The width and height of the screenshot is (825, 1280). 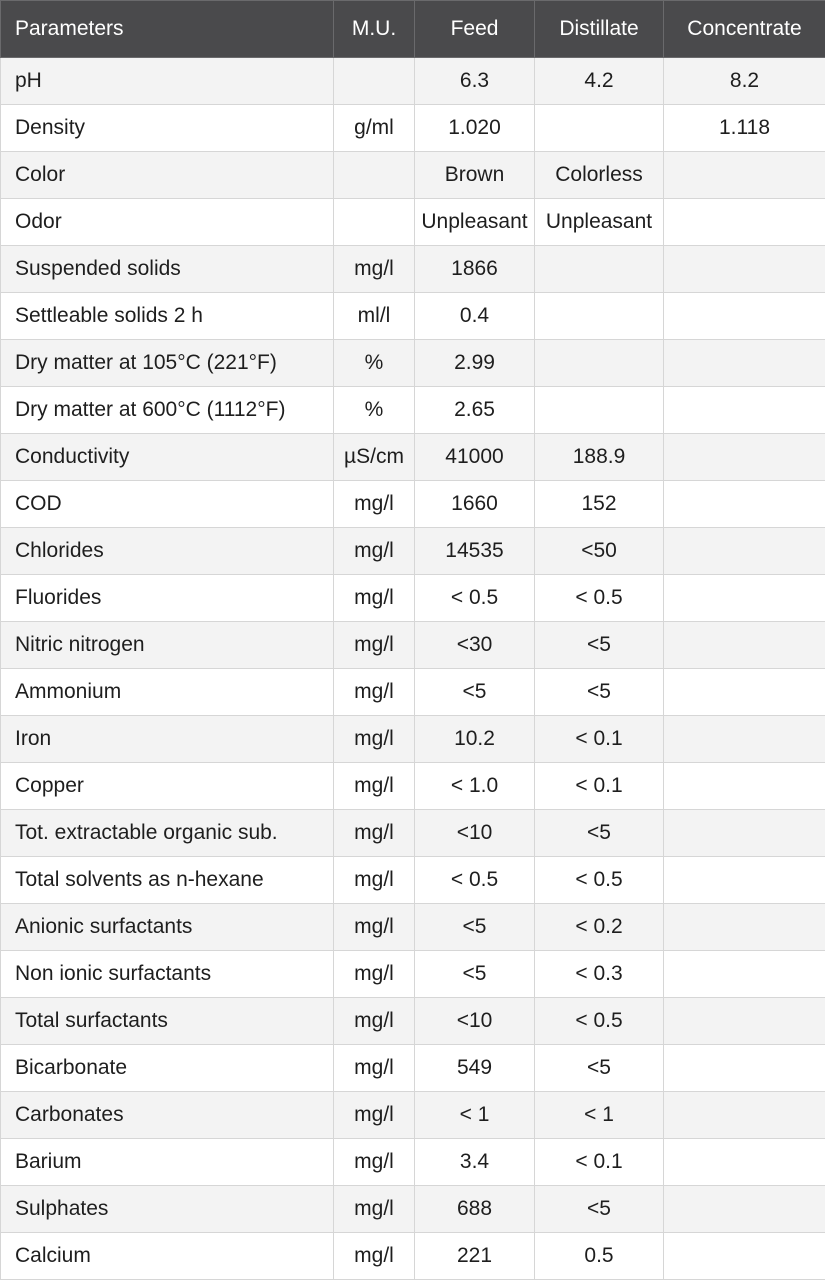 What do you see at coordinates (167, 504) in the screenshot?
I see `parameter-cell: COD` at bounding box center [167, 504].